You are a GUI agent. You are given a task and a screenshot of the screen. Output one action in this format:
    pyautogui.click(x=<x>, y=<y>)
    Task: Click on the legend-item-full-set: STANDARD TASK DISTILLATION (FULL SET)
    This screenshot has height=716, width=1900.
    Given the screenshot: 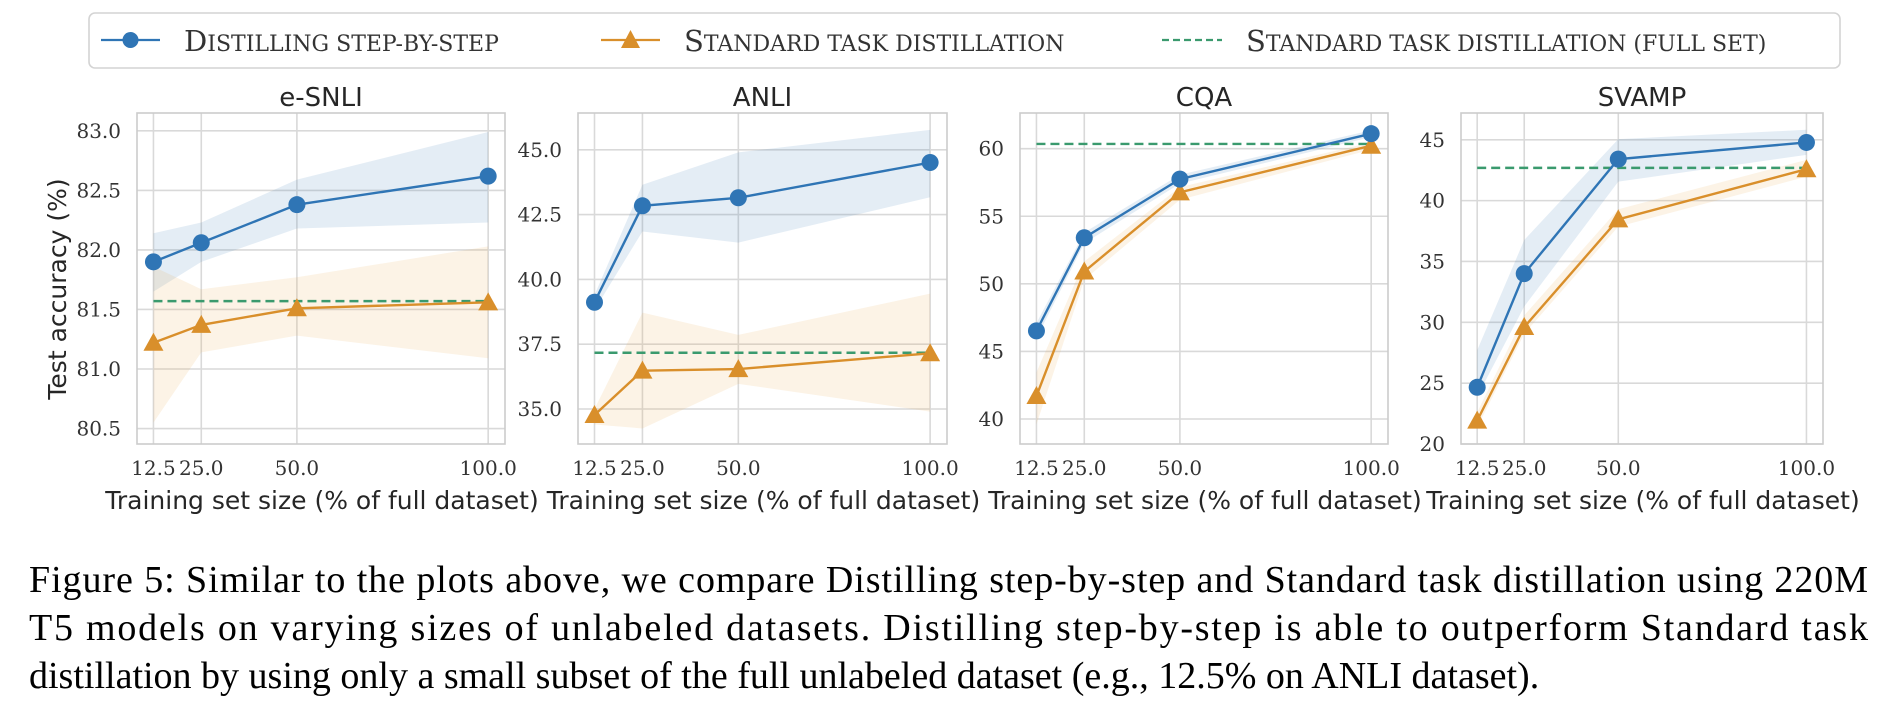 What is the action you would take?
    pyautogui.click(x=1464, y=41)
    